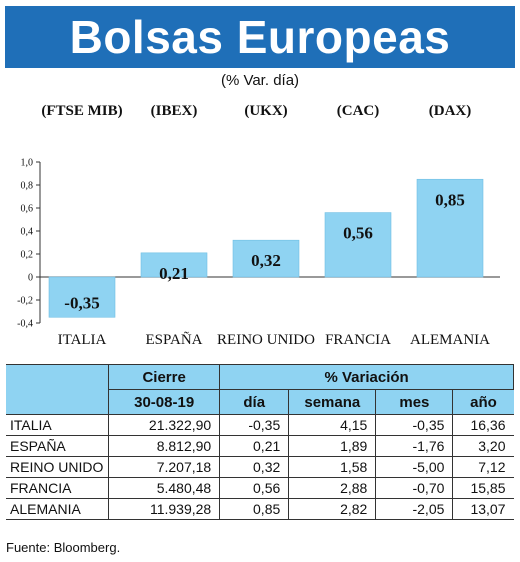  What do you see at coordinates (332, 425) in the screenshot?
I see `row-semana: 4,15` at bounding box center [332, 425].